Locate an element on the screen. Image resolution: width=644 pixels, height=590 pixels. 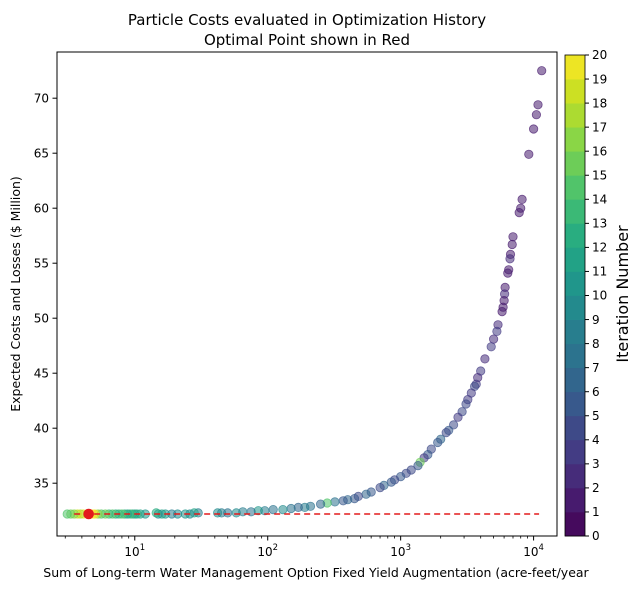
colorbar-tick-label: 8 is located at coordinates (596, 344).